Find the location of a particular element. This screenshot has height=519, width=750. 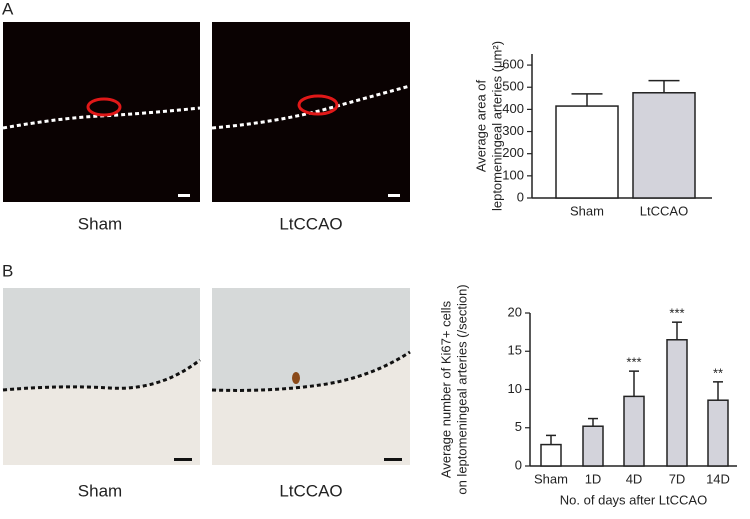

x-axis-label: No. of days after LtCCAO is located at coordinates (633, 499).